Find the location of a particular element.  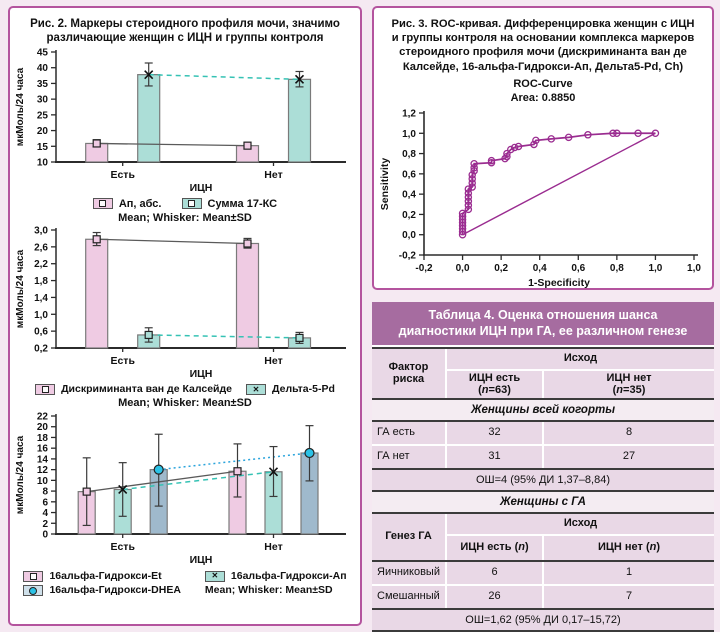

legend-item-17ks: Сумма 17-КС is located at coordinates (229, 203).